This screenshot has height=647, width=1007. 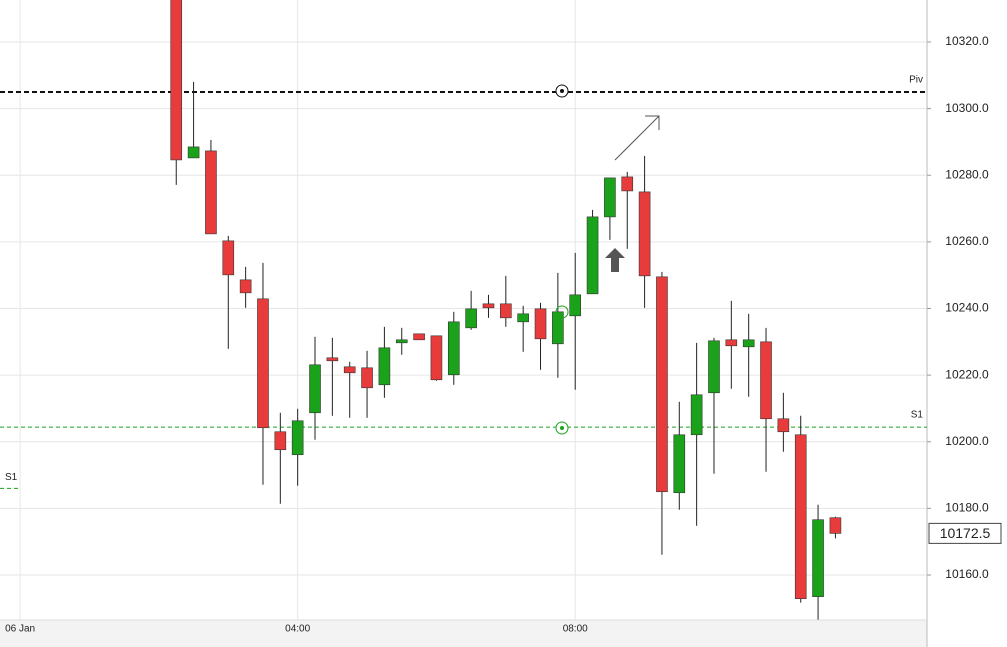 What do you see at coordinates (652, 122) in the screenshot?
I see `trend-arrow-head` at bounding box center [652, 122].